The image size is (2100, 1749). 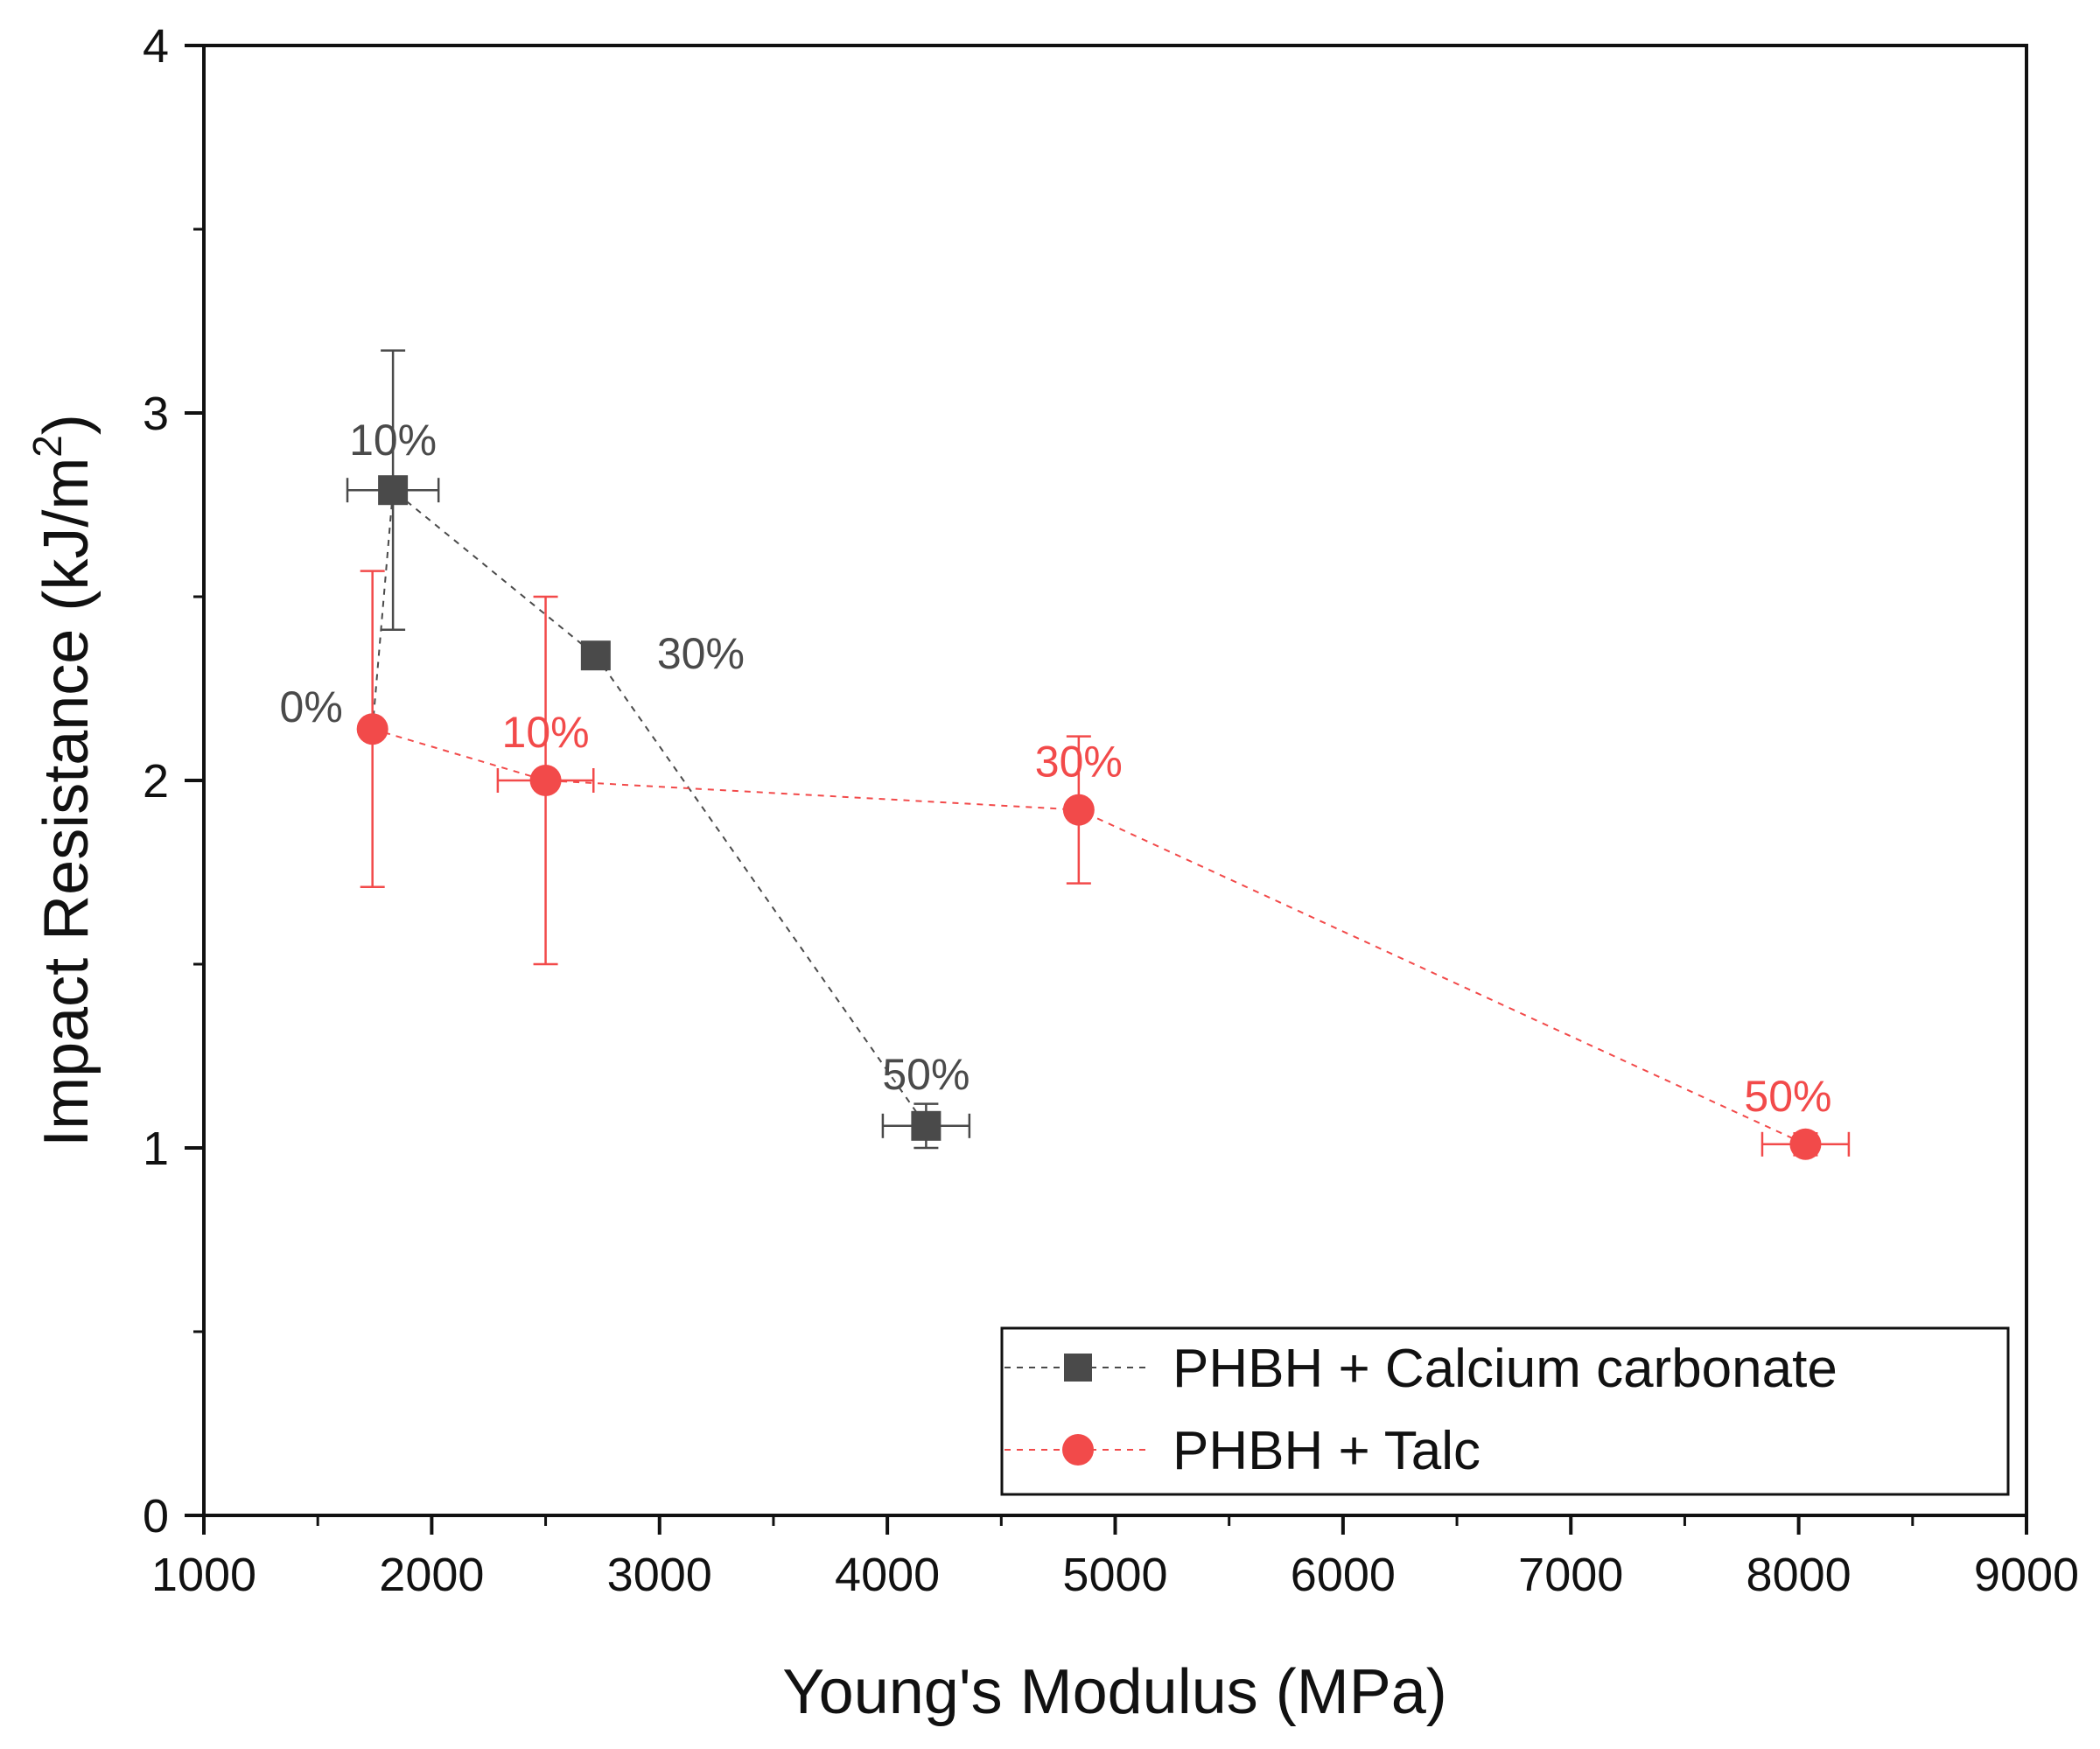 I want to click on y-axis-title: Impact Resistance (kJ/m2), so click(x=63, y=780).